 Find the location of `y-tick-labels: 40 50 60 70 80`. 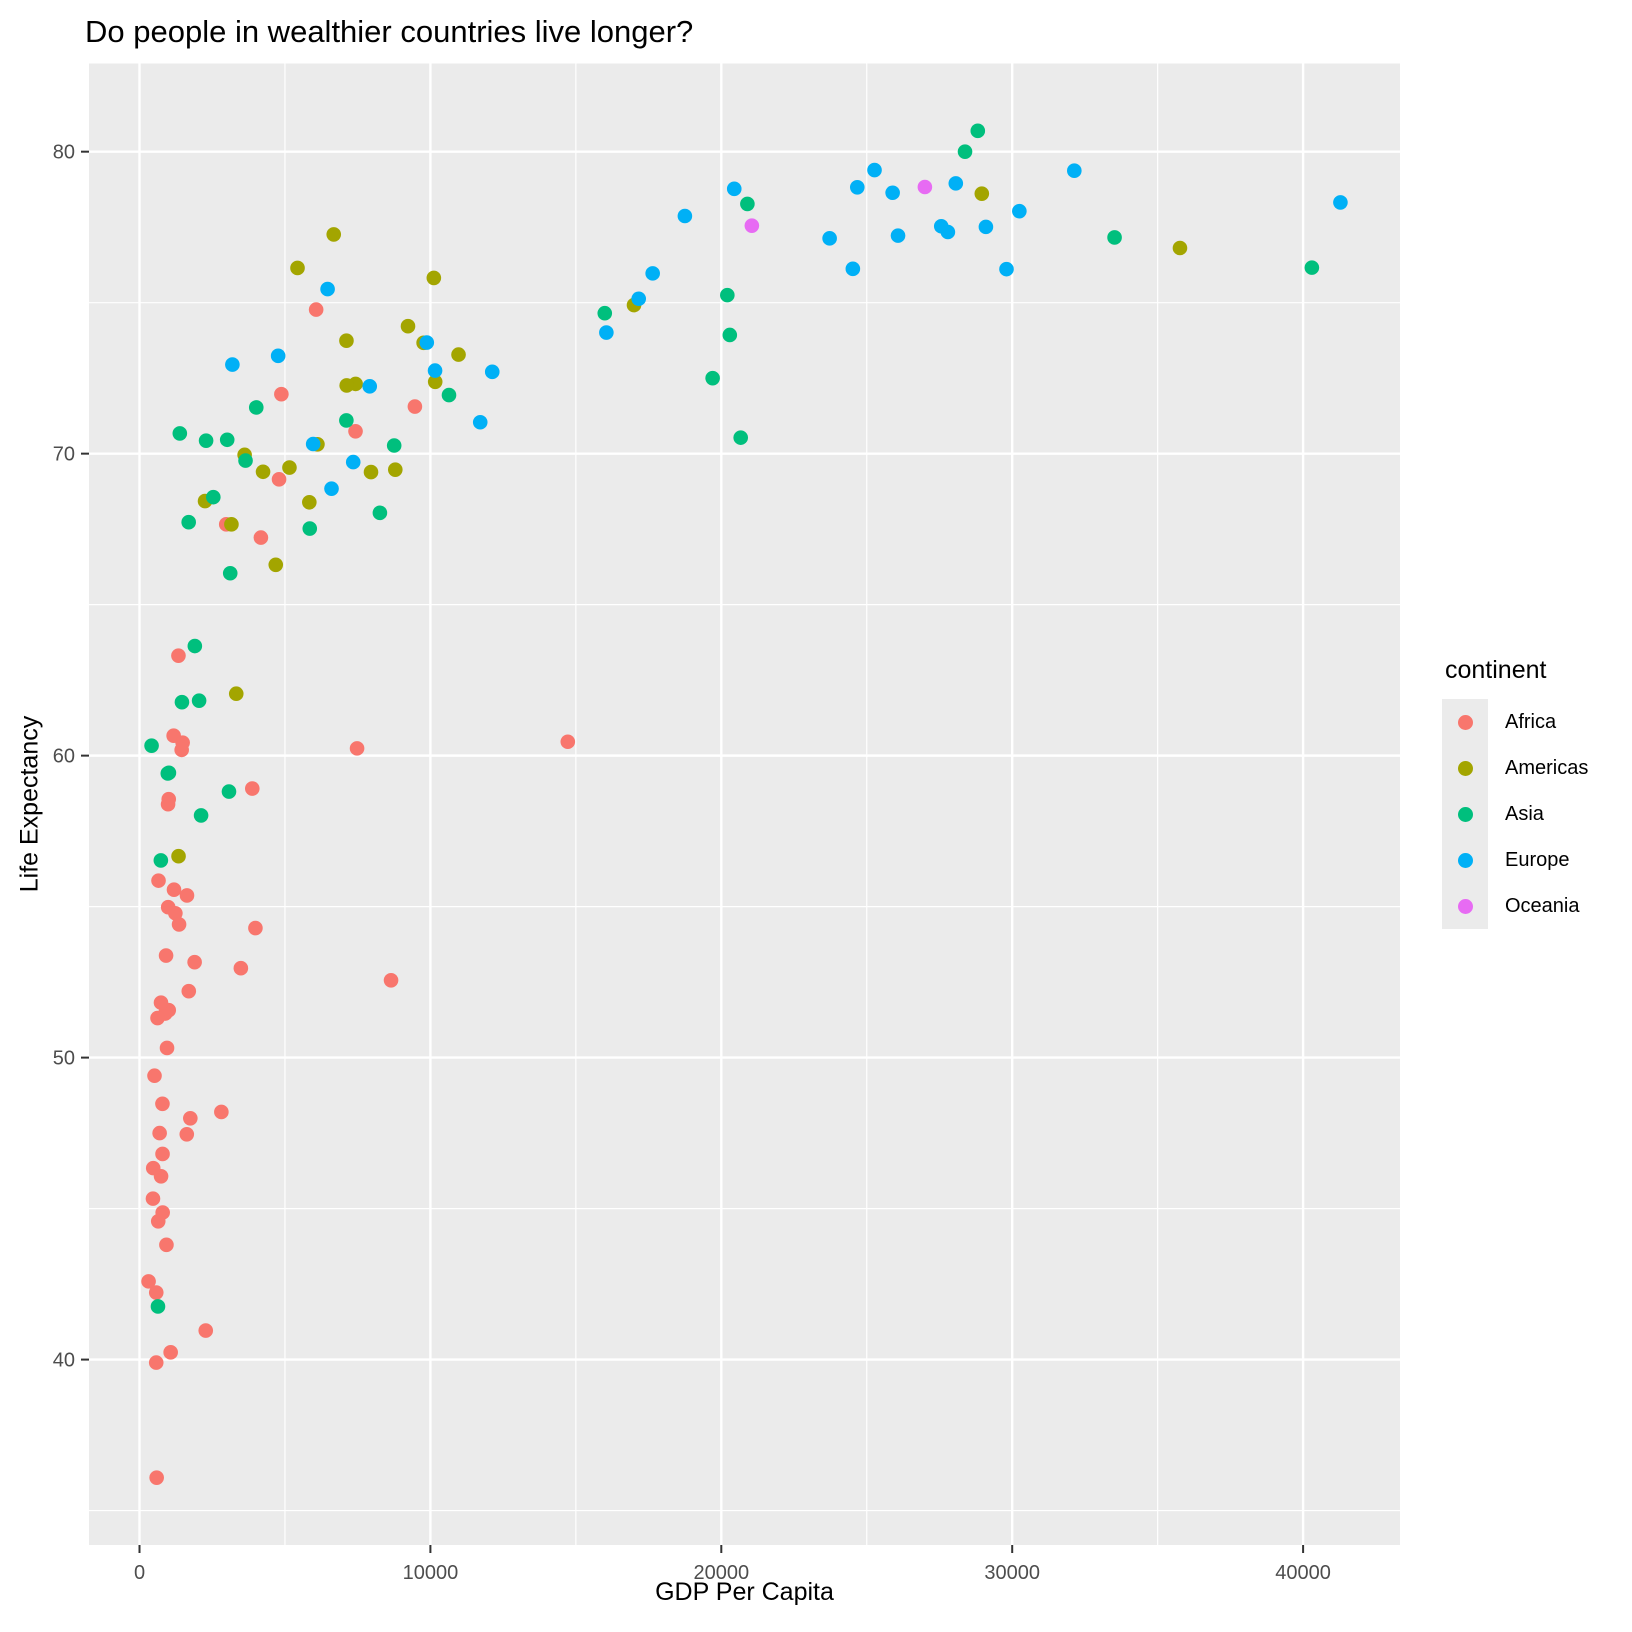

y-tick-labels: 40 50 60 70 80 is located at coordinates (64, 757).